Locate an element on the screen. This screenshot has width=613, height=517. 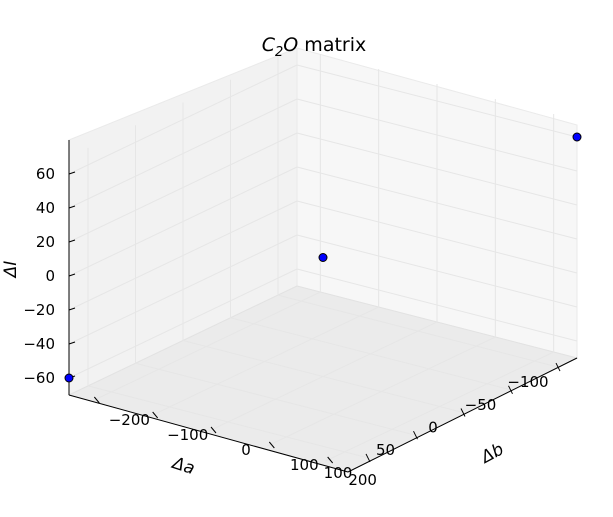
z-axis-label: ΔI is located at coordinates (11, 270).